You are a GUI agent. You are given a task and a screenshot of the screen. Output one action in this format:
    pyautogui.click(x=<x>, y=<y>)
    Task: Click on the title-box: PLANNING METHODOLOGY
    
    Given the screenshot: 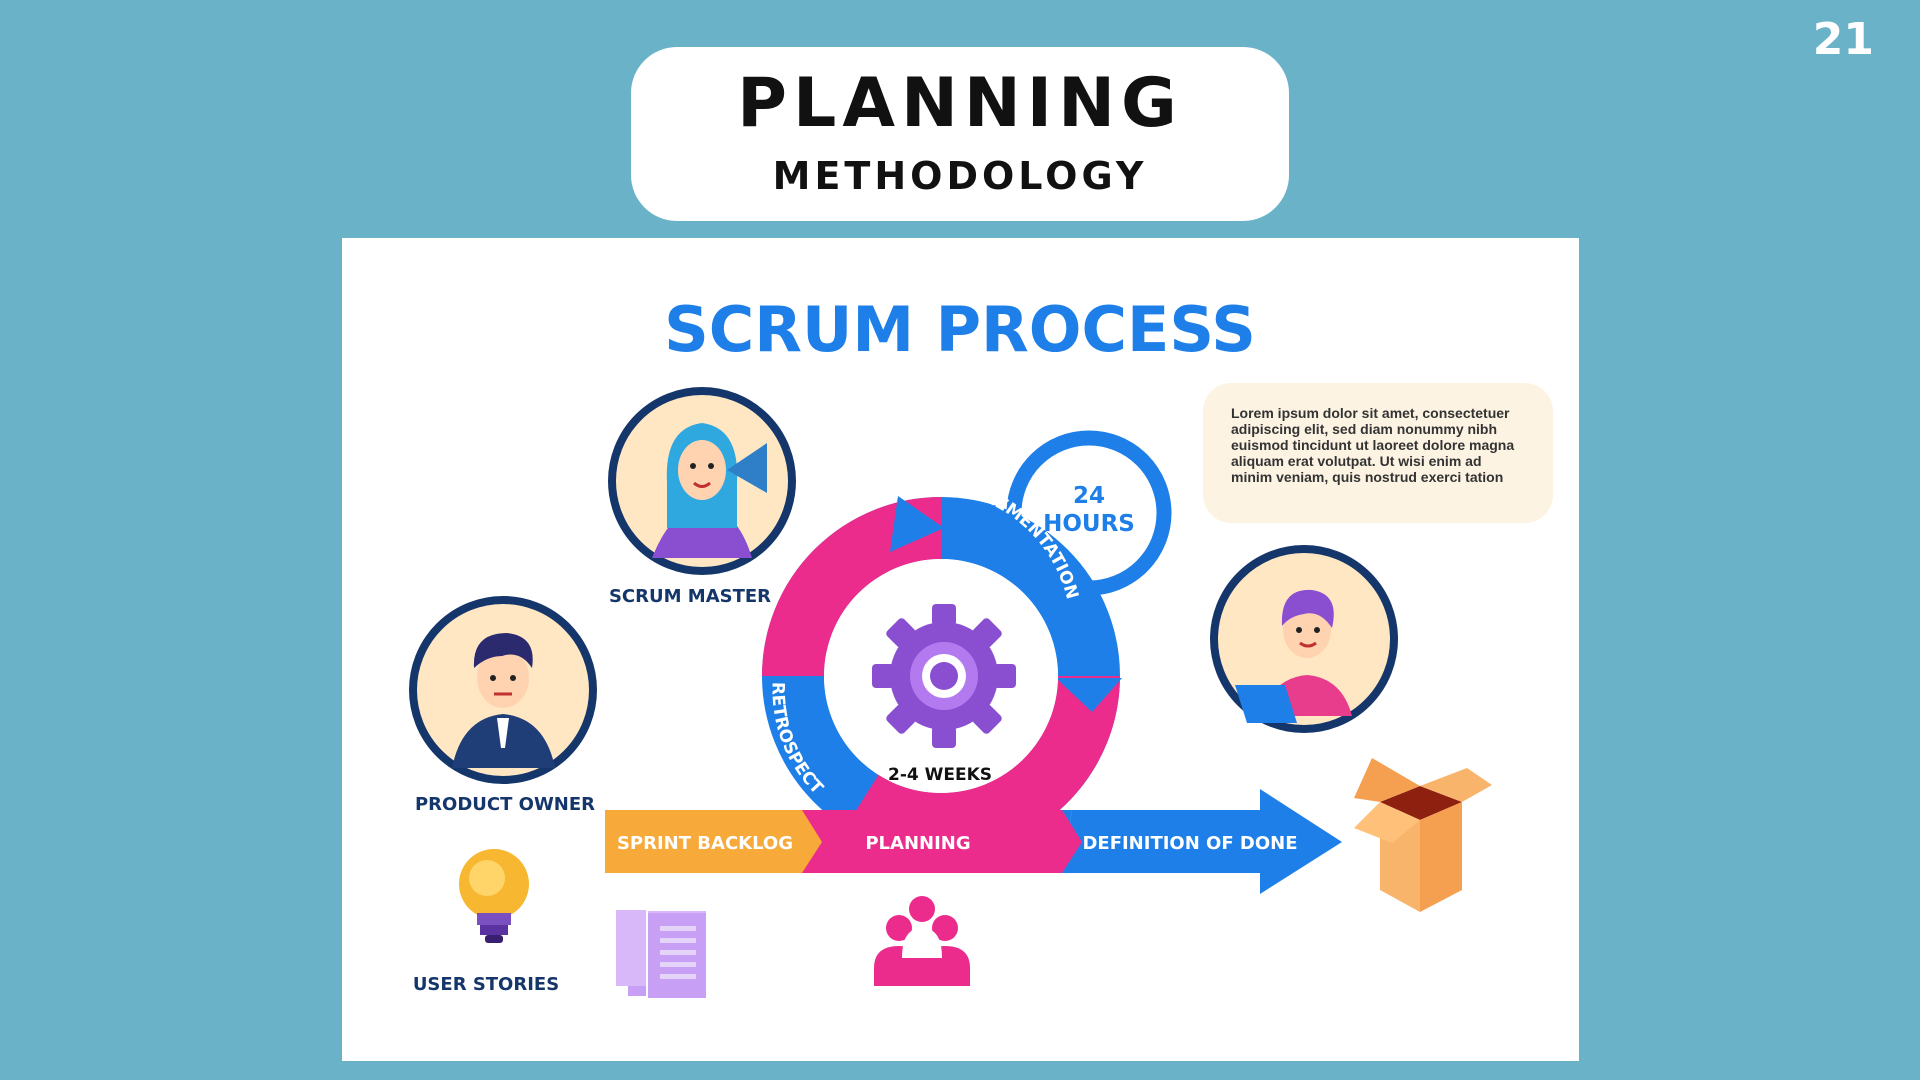 What is the action you would take?
    pyautogui.click(x=960, y=134)
    